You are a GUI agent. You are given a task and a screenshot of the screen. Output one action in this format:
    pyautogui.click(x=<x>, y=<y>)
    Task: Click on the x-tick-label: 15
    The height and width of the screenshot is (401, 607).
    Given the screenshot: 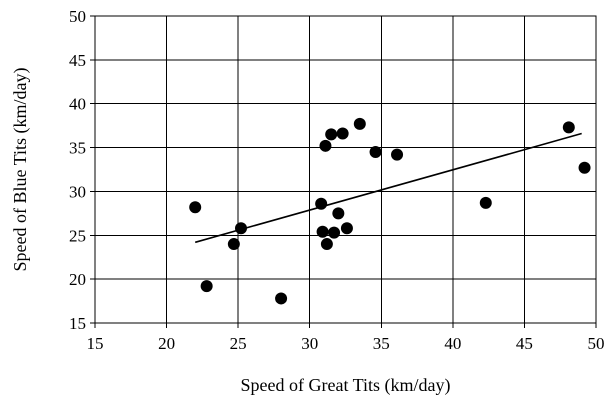 What is the action you would take?
    pyautogui.click(x=95, y=343)
    